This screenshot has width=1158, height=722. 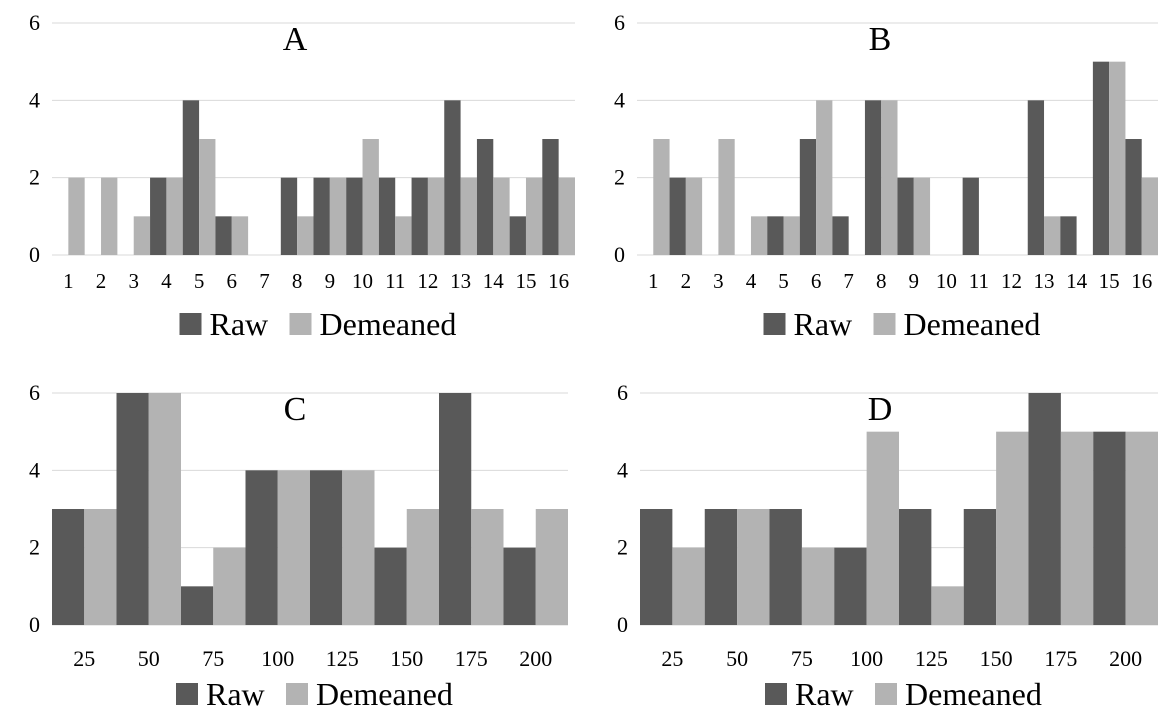 I want to click on x-tick-label: 2, so click(x=101, y=281).